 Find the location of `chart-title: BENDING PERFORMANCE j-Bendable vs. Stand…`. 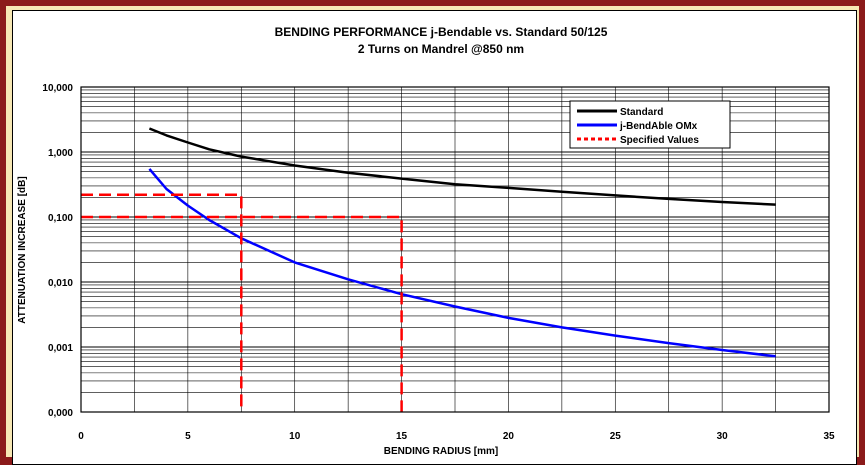

chart-title: BENDING PERFORMANCE j-Bendable vs. Stand… is located at coordinates (441, 32).